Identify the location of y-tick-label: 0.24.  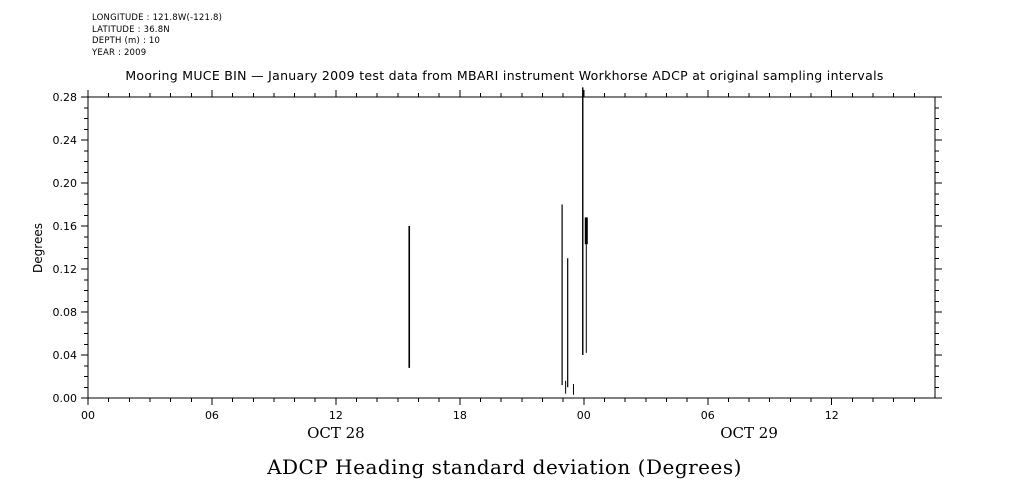
(65, 140).